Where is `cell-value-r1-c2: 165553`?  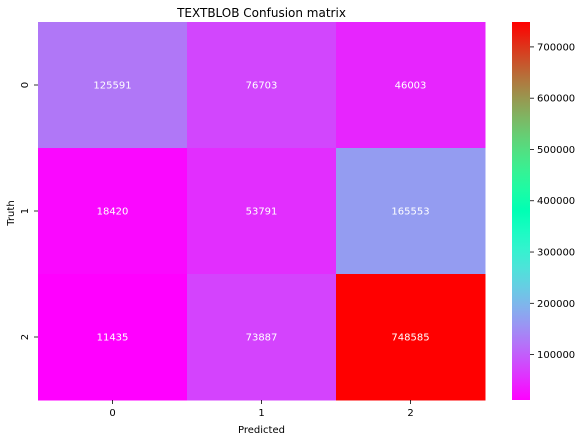
cell-value-r1-c2: 165553 is located at coordinates (410, 212).